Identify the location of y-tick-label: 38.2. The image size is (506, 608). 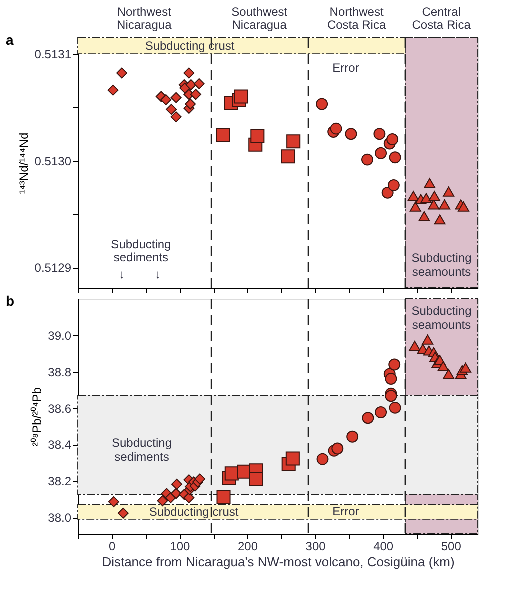
(60, 481).